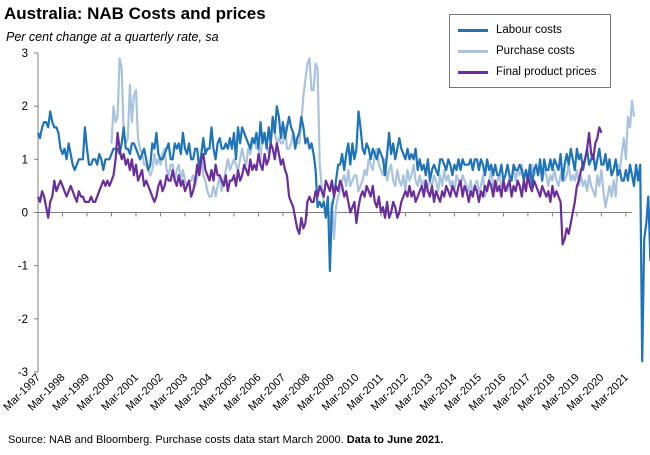 This screenshot has width=650, height=455. I want to click on legend-item-final: Final product prices, so click(527, 72).